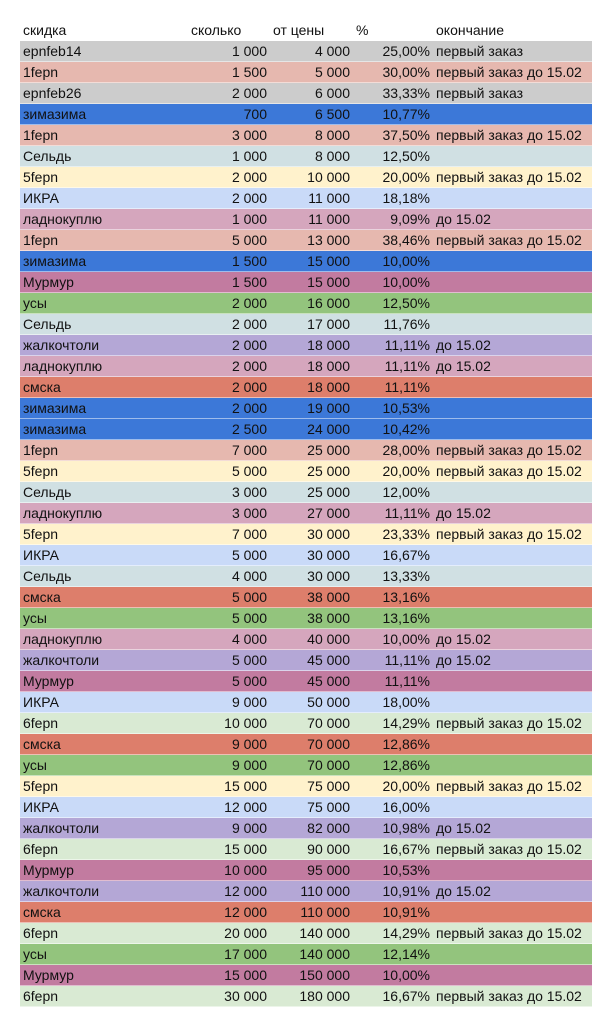 The height and width of the screenshot is (1024, 603). I want to click on table-cell: 18,18%, so click(406, 198).